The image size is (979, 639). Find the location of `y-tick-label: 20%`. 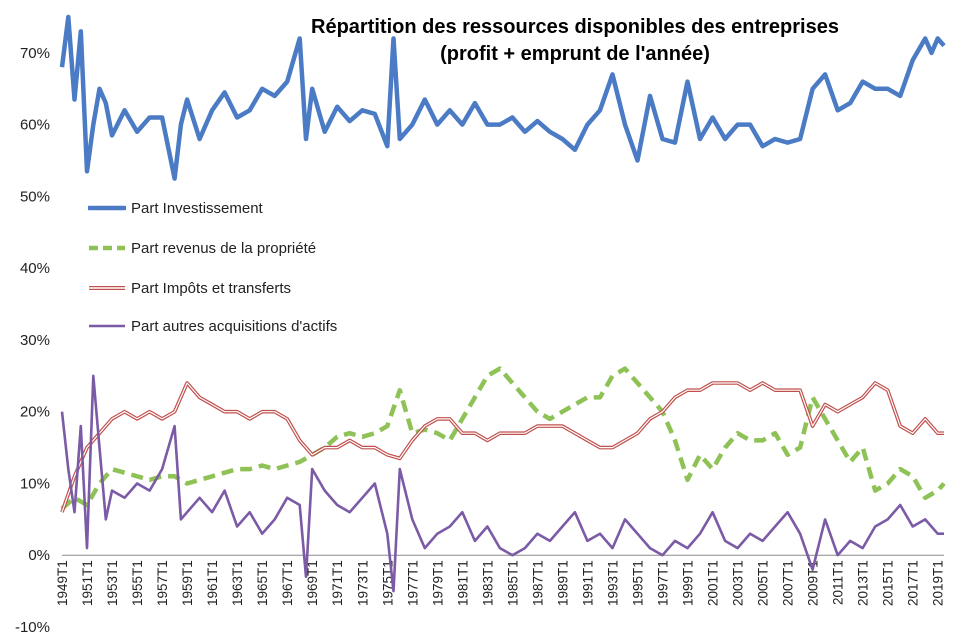

y-tick-label: 20% is located at coordinates (35, 412).